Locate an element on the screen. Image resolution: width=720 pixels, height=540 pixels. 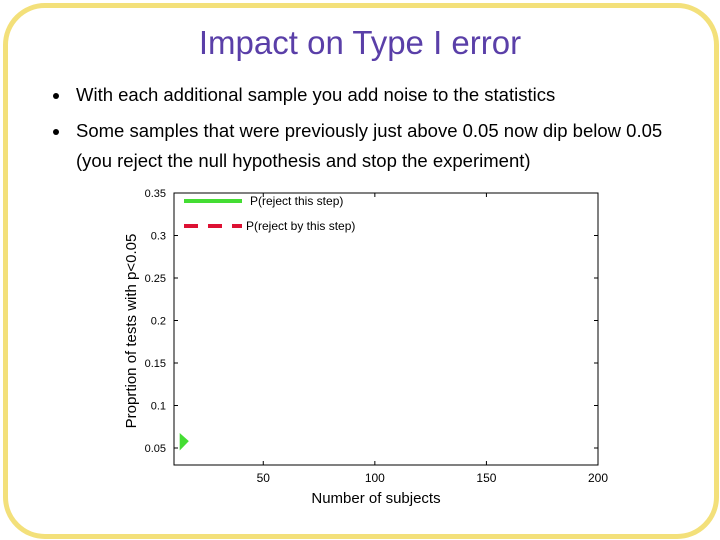
y-tick-label: 0.3 is located at coordinates (158, 237).